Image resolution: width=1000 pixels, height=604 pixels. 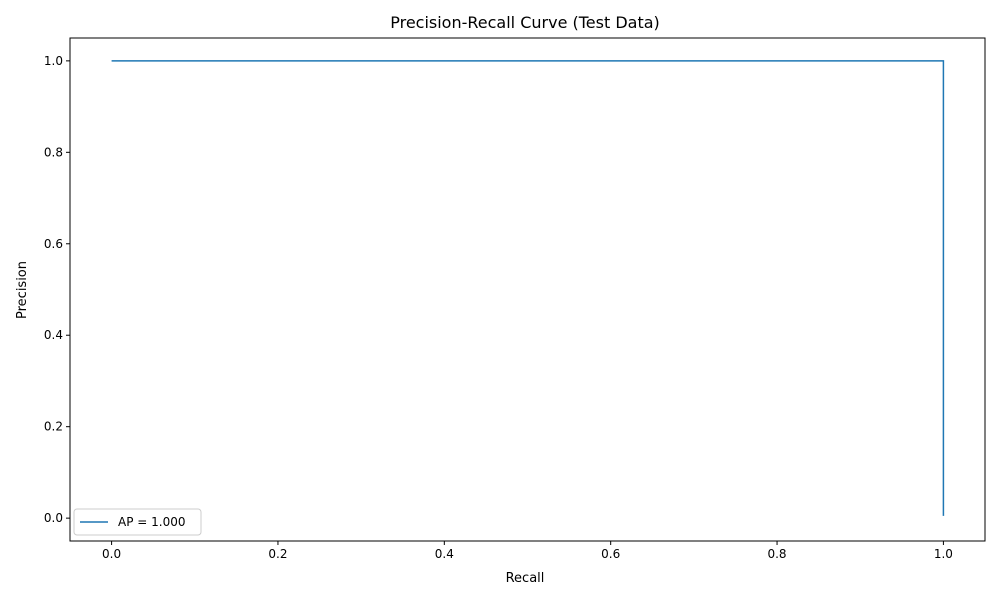 What do you see at coordinates (22, 290) in the screenshot?
I see `y-axis-label: Precision` at bounding box center [22, 290].